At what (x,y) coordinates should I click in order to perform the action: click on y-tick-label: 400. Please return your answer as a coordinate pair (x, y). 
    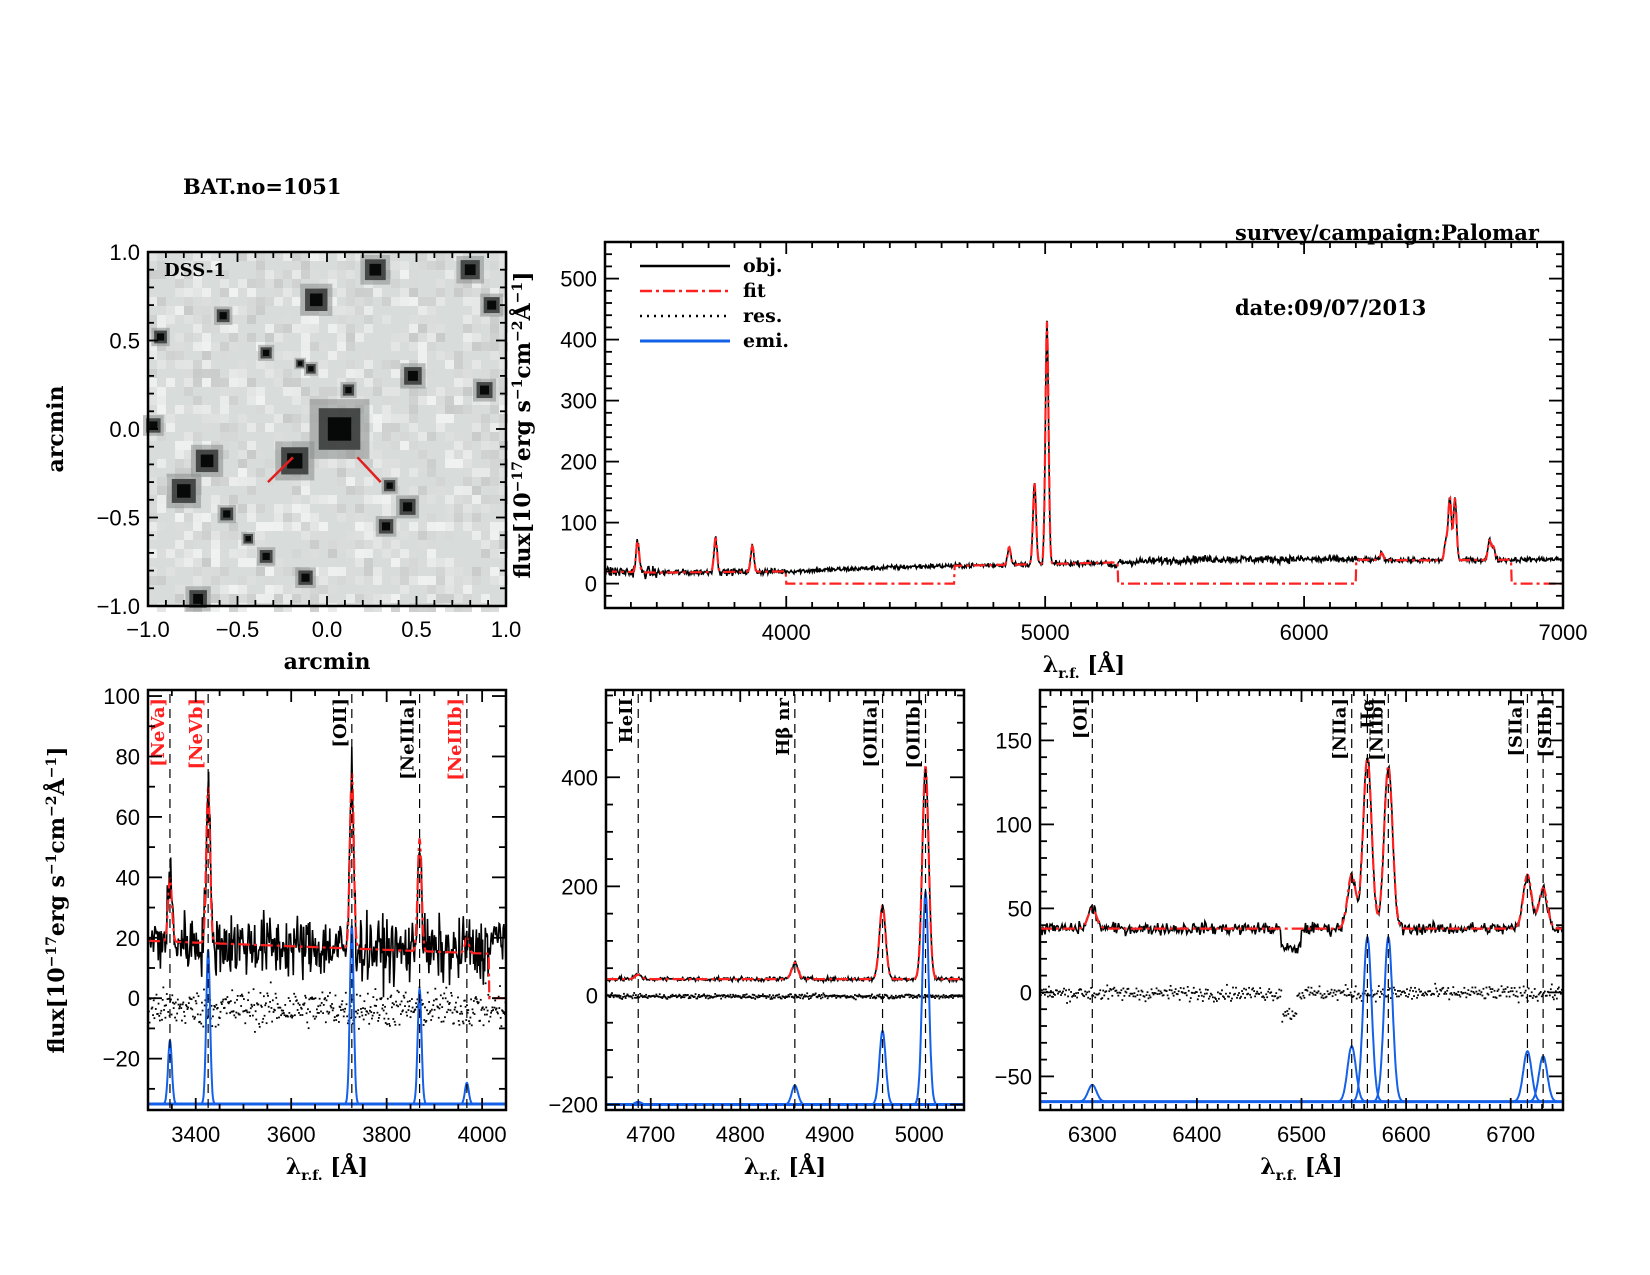
    Looking at the image, I should click on (578, 340).